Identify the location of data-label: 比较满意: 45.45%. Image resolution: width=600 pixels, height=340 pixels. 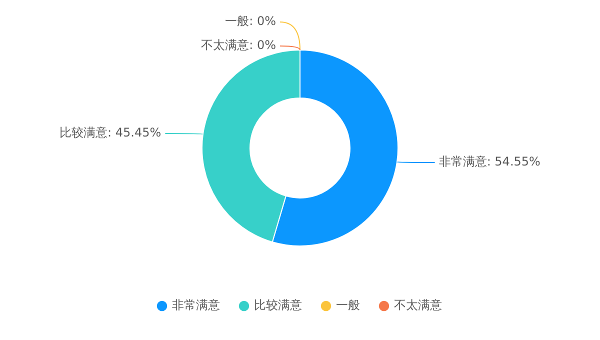
(111, 133).